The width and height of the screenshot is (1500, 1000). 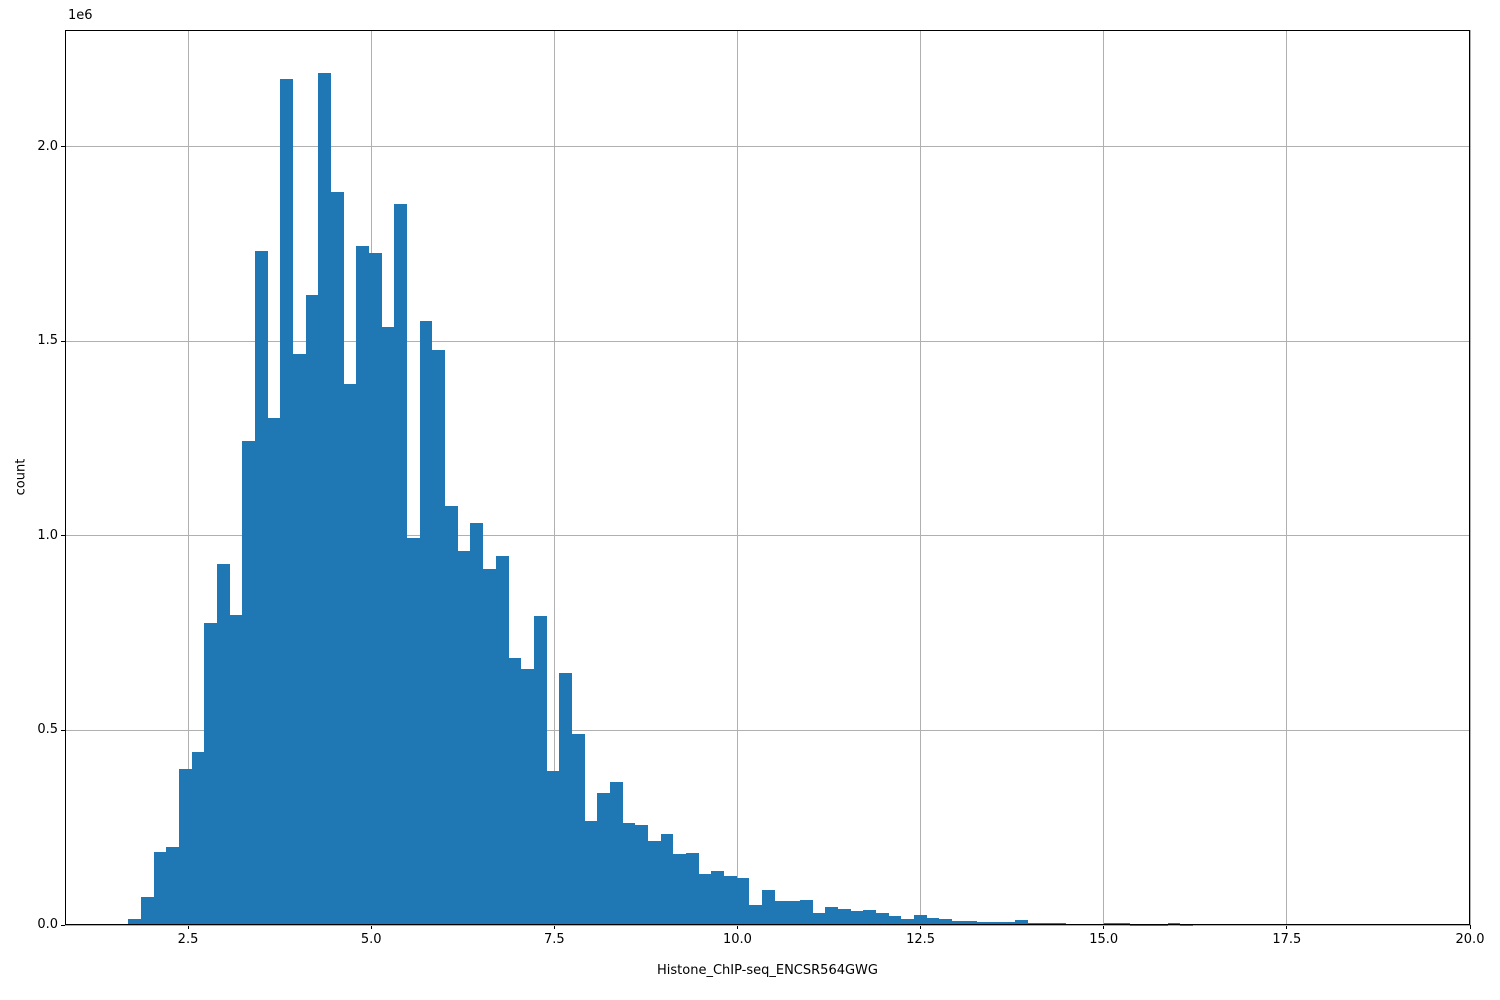 I want to click on x-axis-label: Histone_ChIP-seq_ENCSR564GWG, so click(x=767, y=970).